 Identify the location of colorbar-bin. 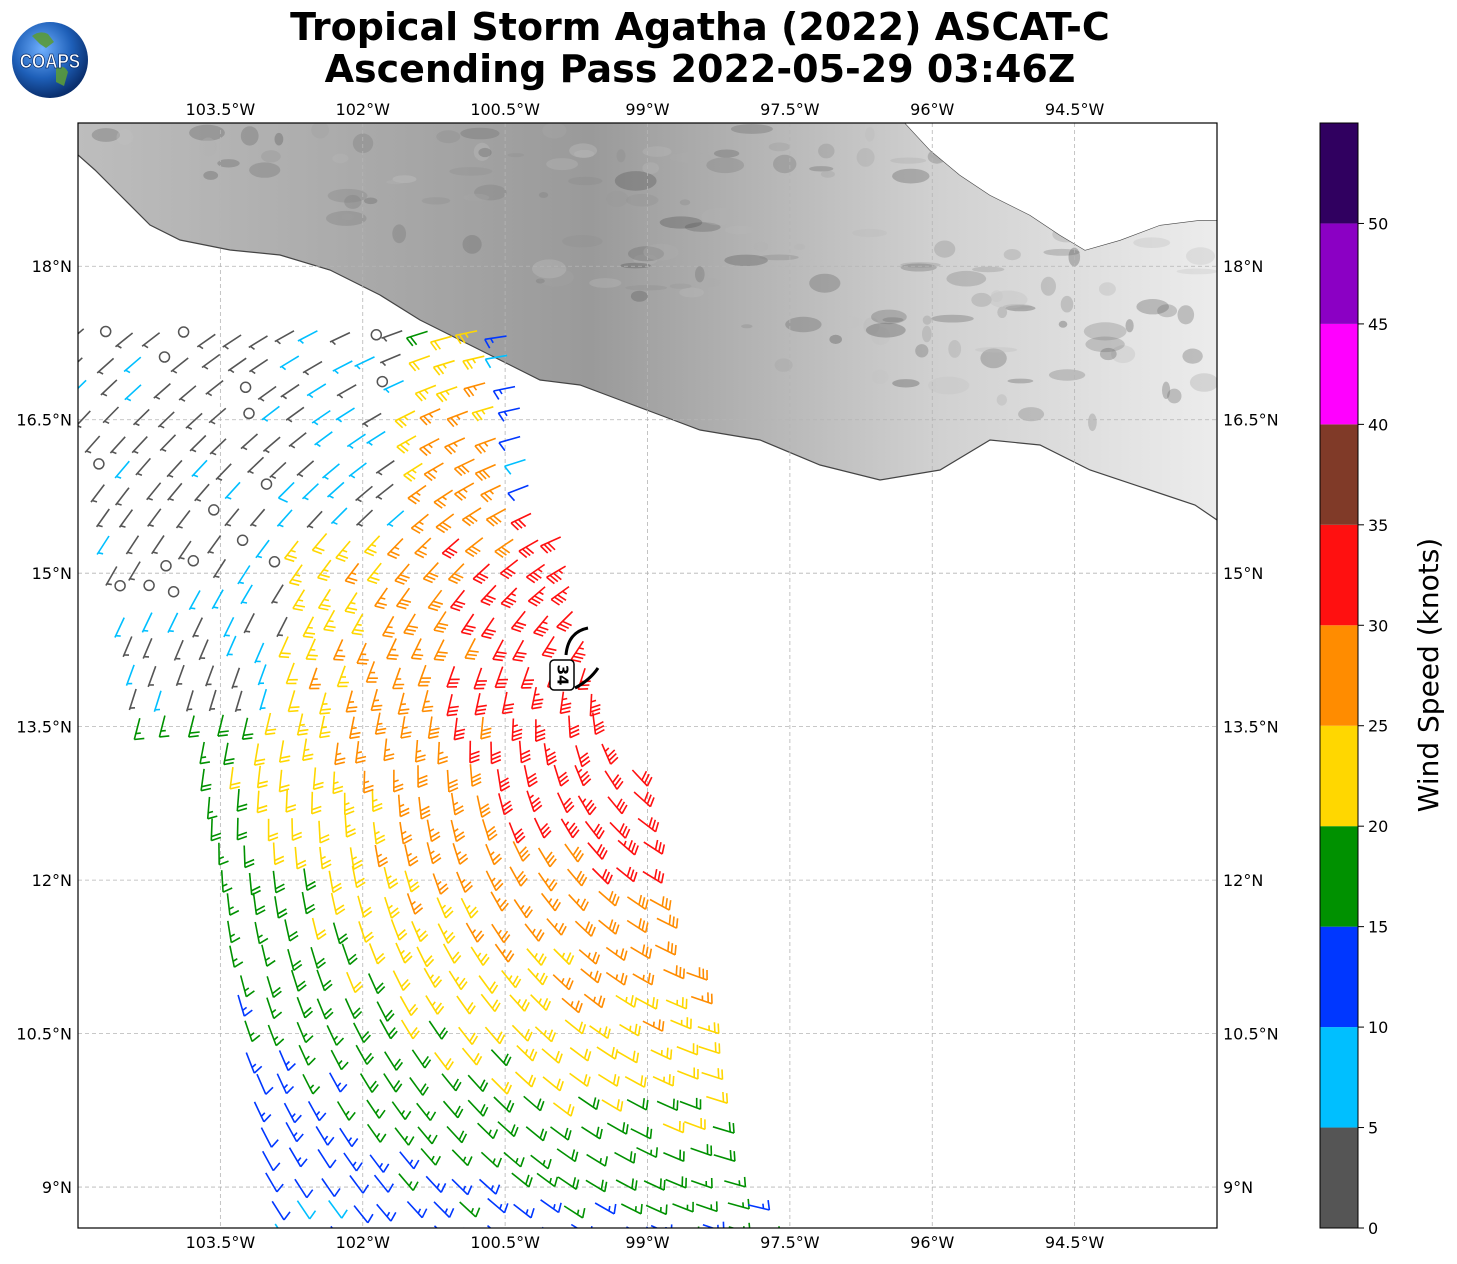
(1339, 374).